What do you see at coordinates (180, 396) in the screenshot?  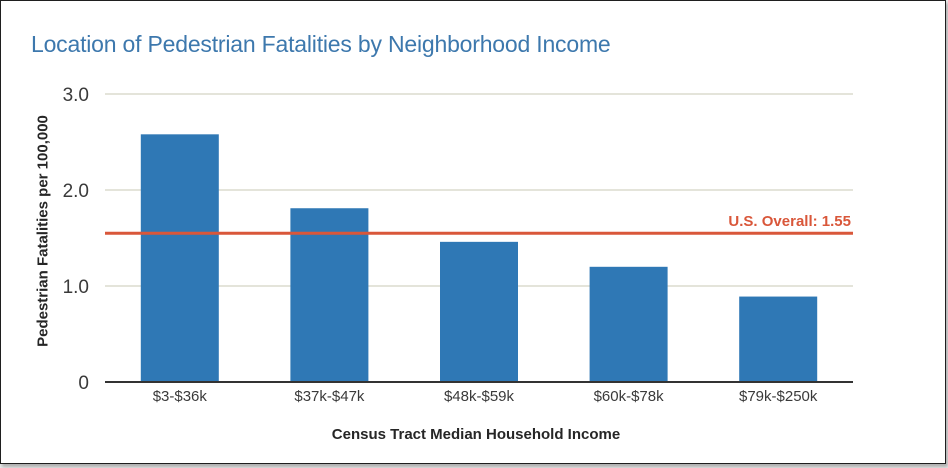 I see `x-tick-label: $3-$36k` at bounding box center [180, 396].